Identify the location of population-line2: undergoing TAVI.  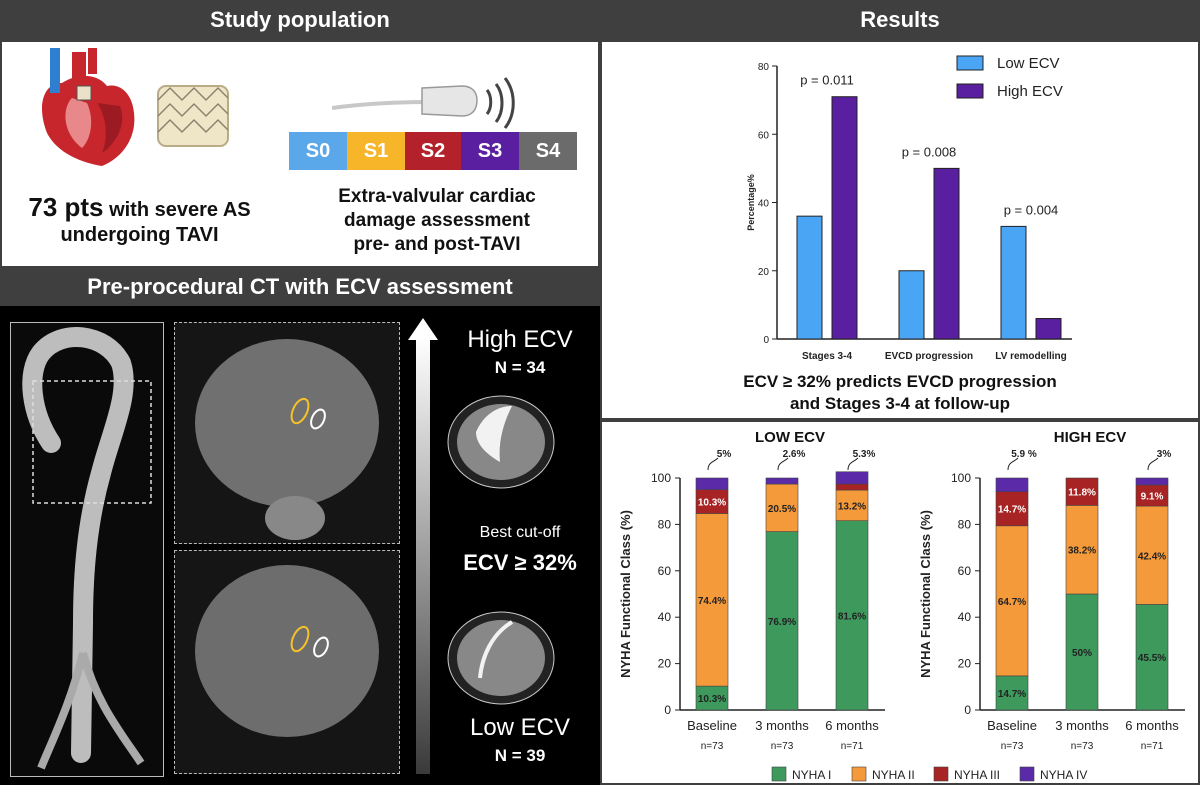
(139, 235).